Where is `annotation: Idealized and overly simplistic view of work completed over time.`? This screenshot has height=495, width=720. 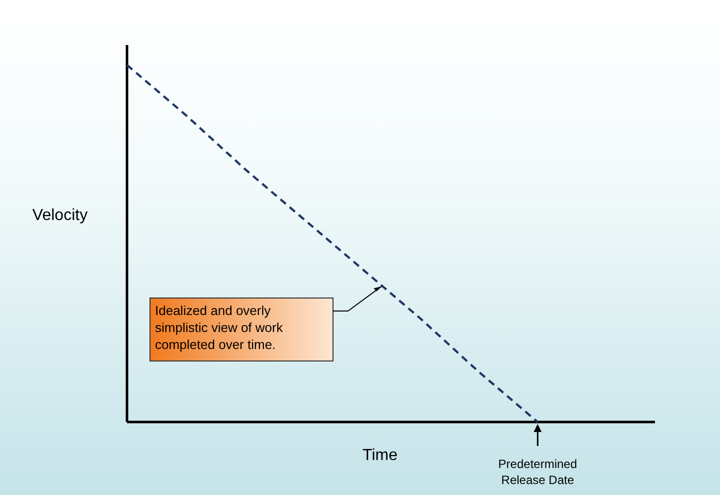
annotation: Idealized and overly simplistic view of work completed over time. is located at coordinates (219, 327).